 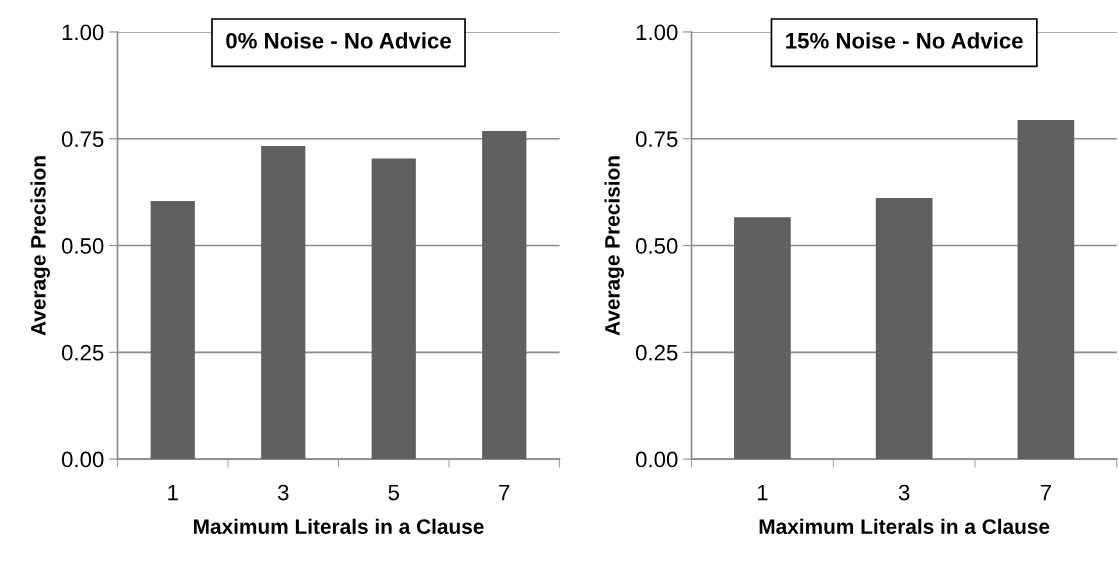 I want to click on x-tick-label: 5, so click(x=393, y=492).